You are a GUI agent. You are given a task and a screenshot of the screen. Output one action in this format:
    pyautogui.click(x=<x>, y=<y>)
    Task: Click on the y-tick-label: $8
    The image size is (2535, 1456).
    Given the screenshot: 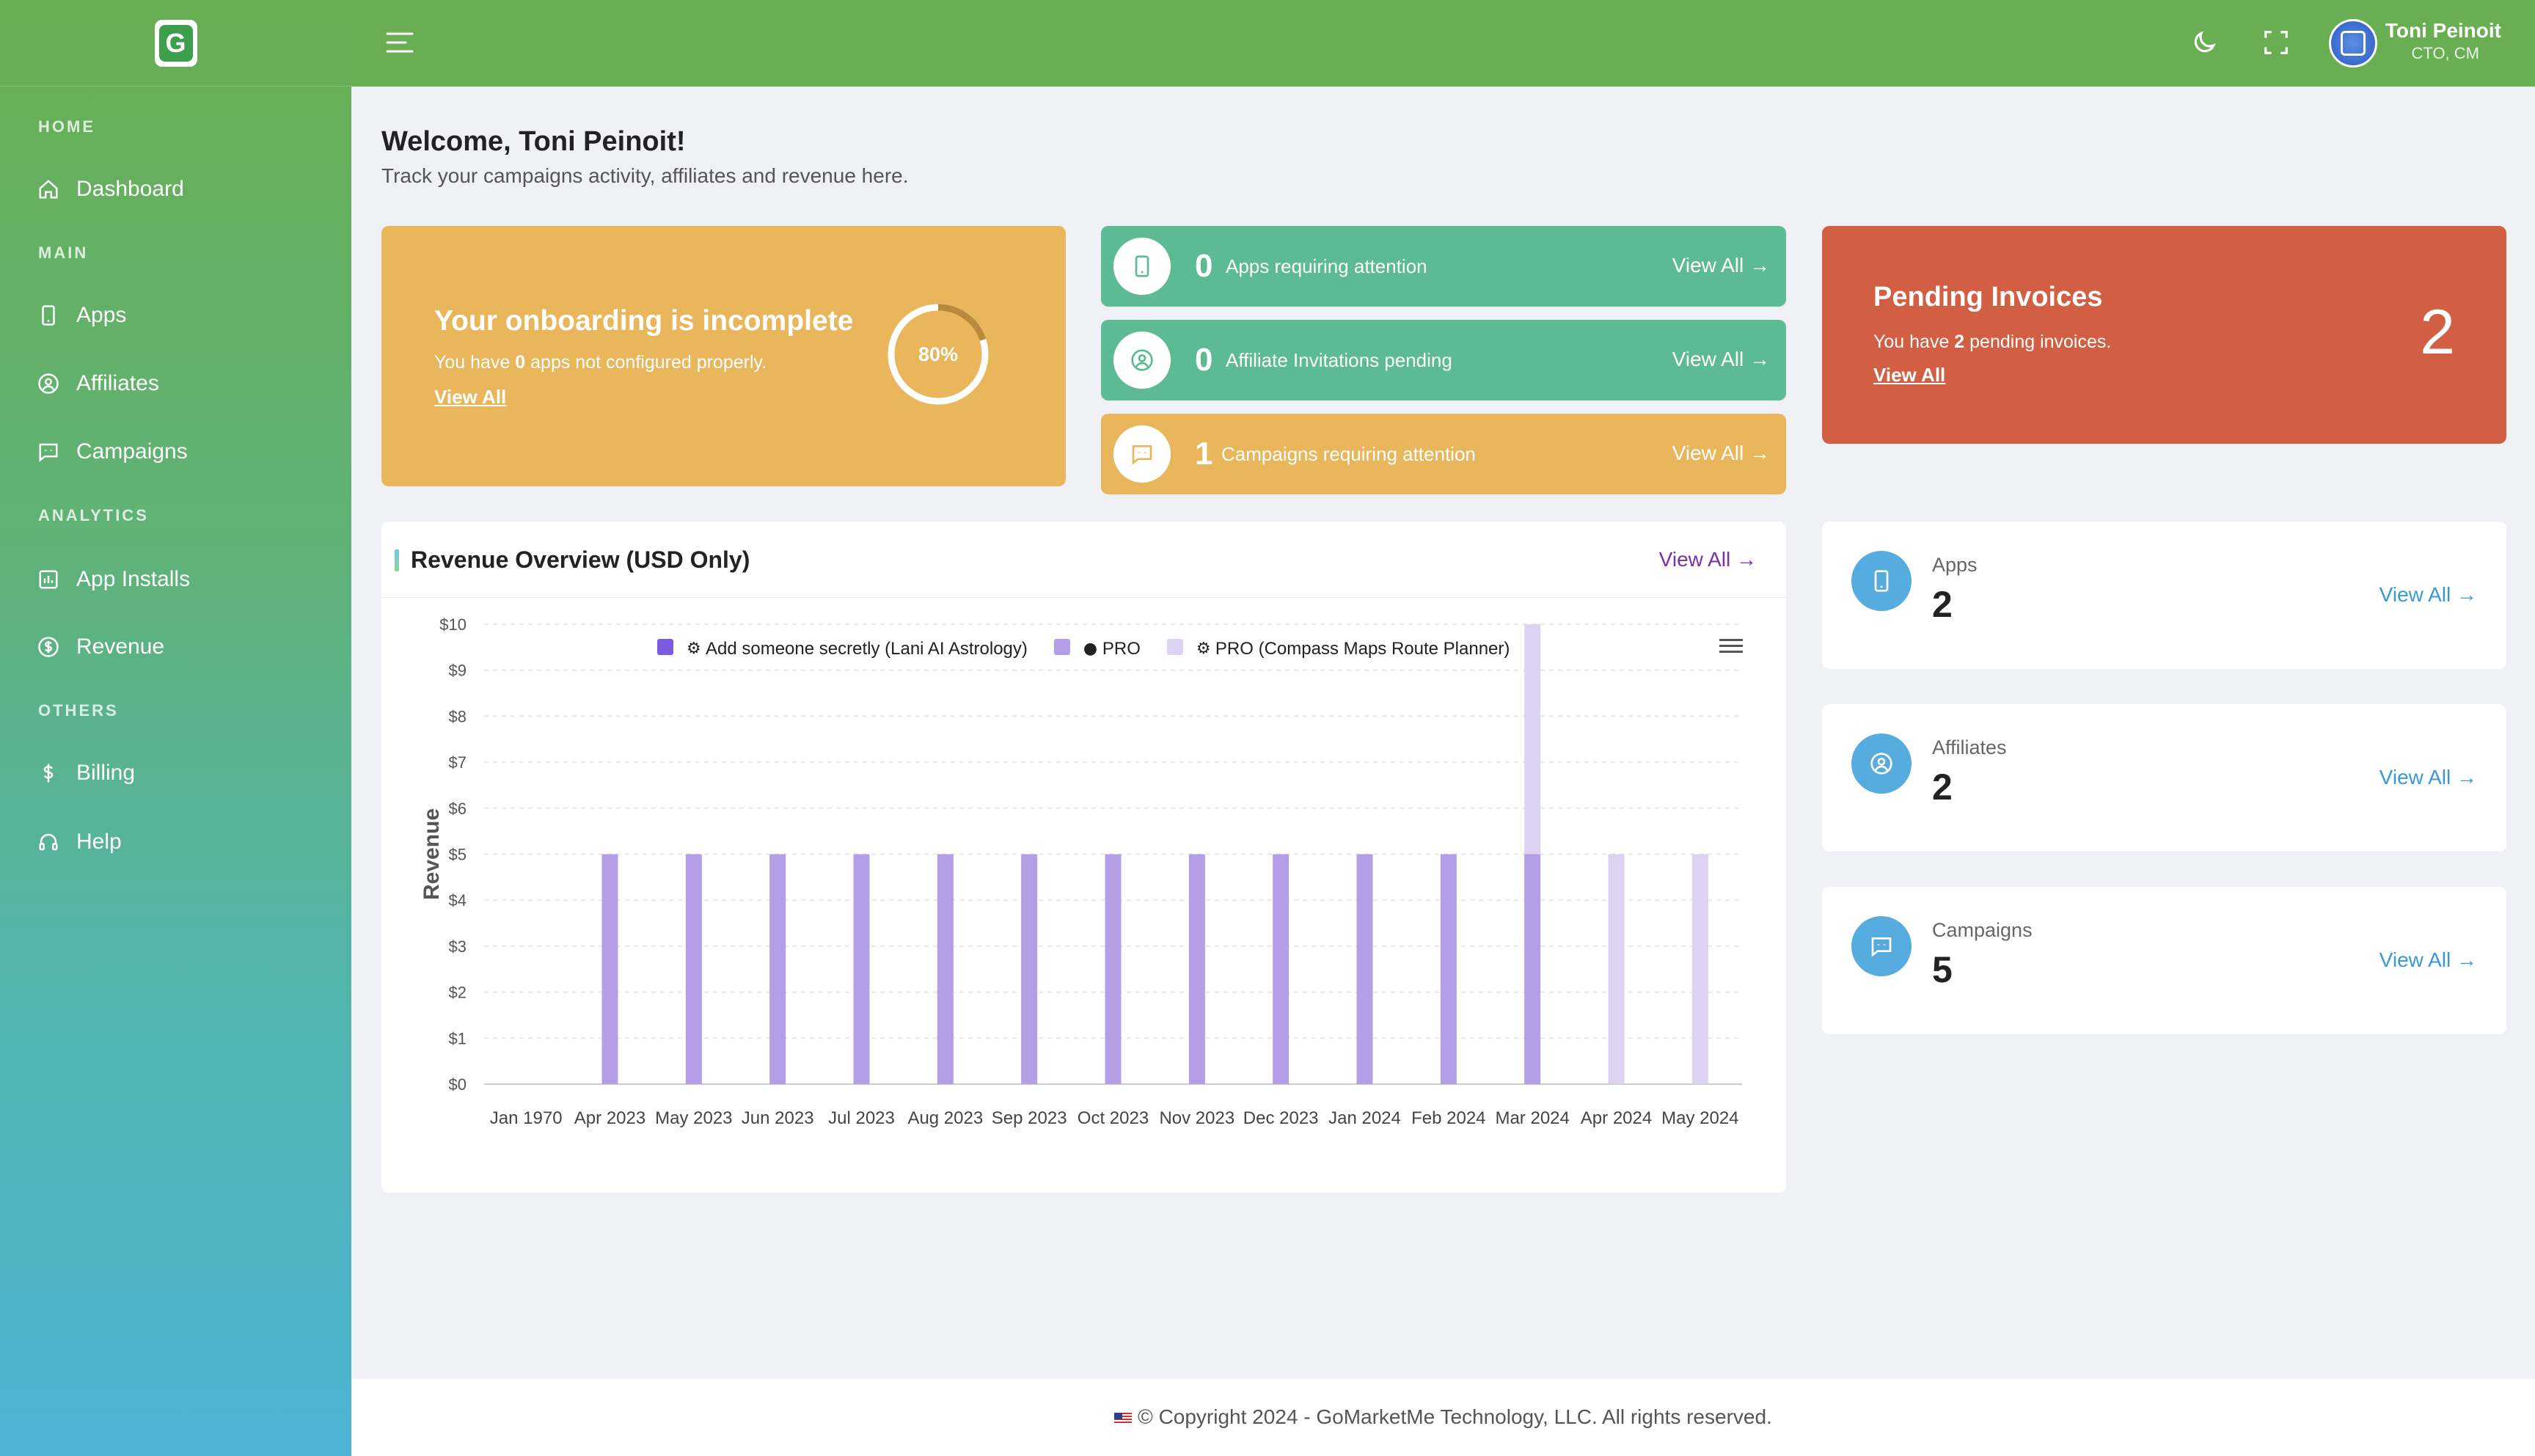 What is the action you would take?
    pyautogui.click(x=458, y=716)
    